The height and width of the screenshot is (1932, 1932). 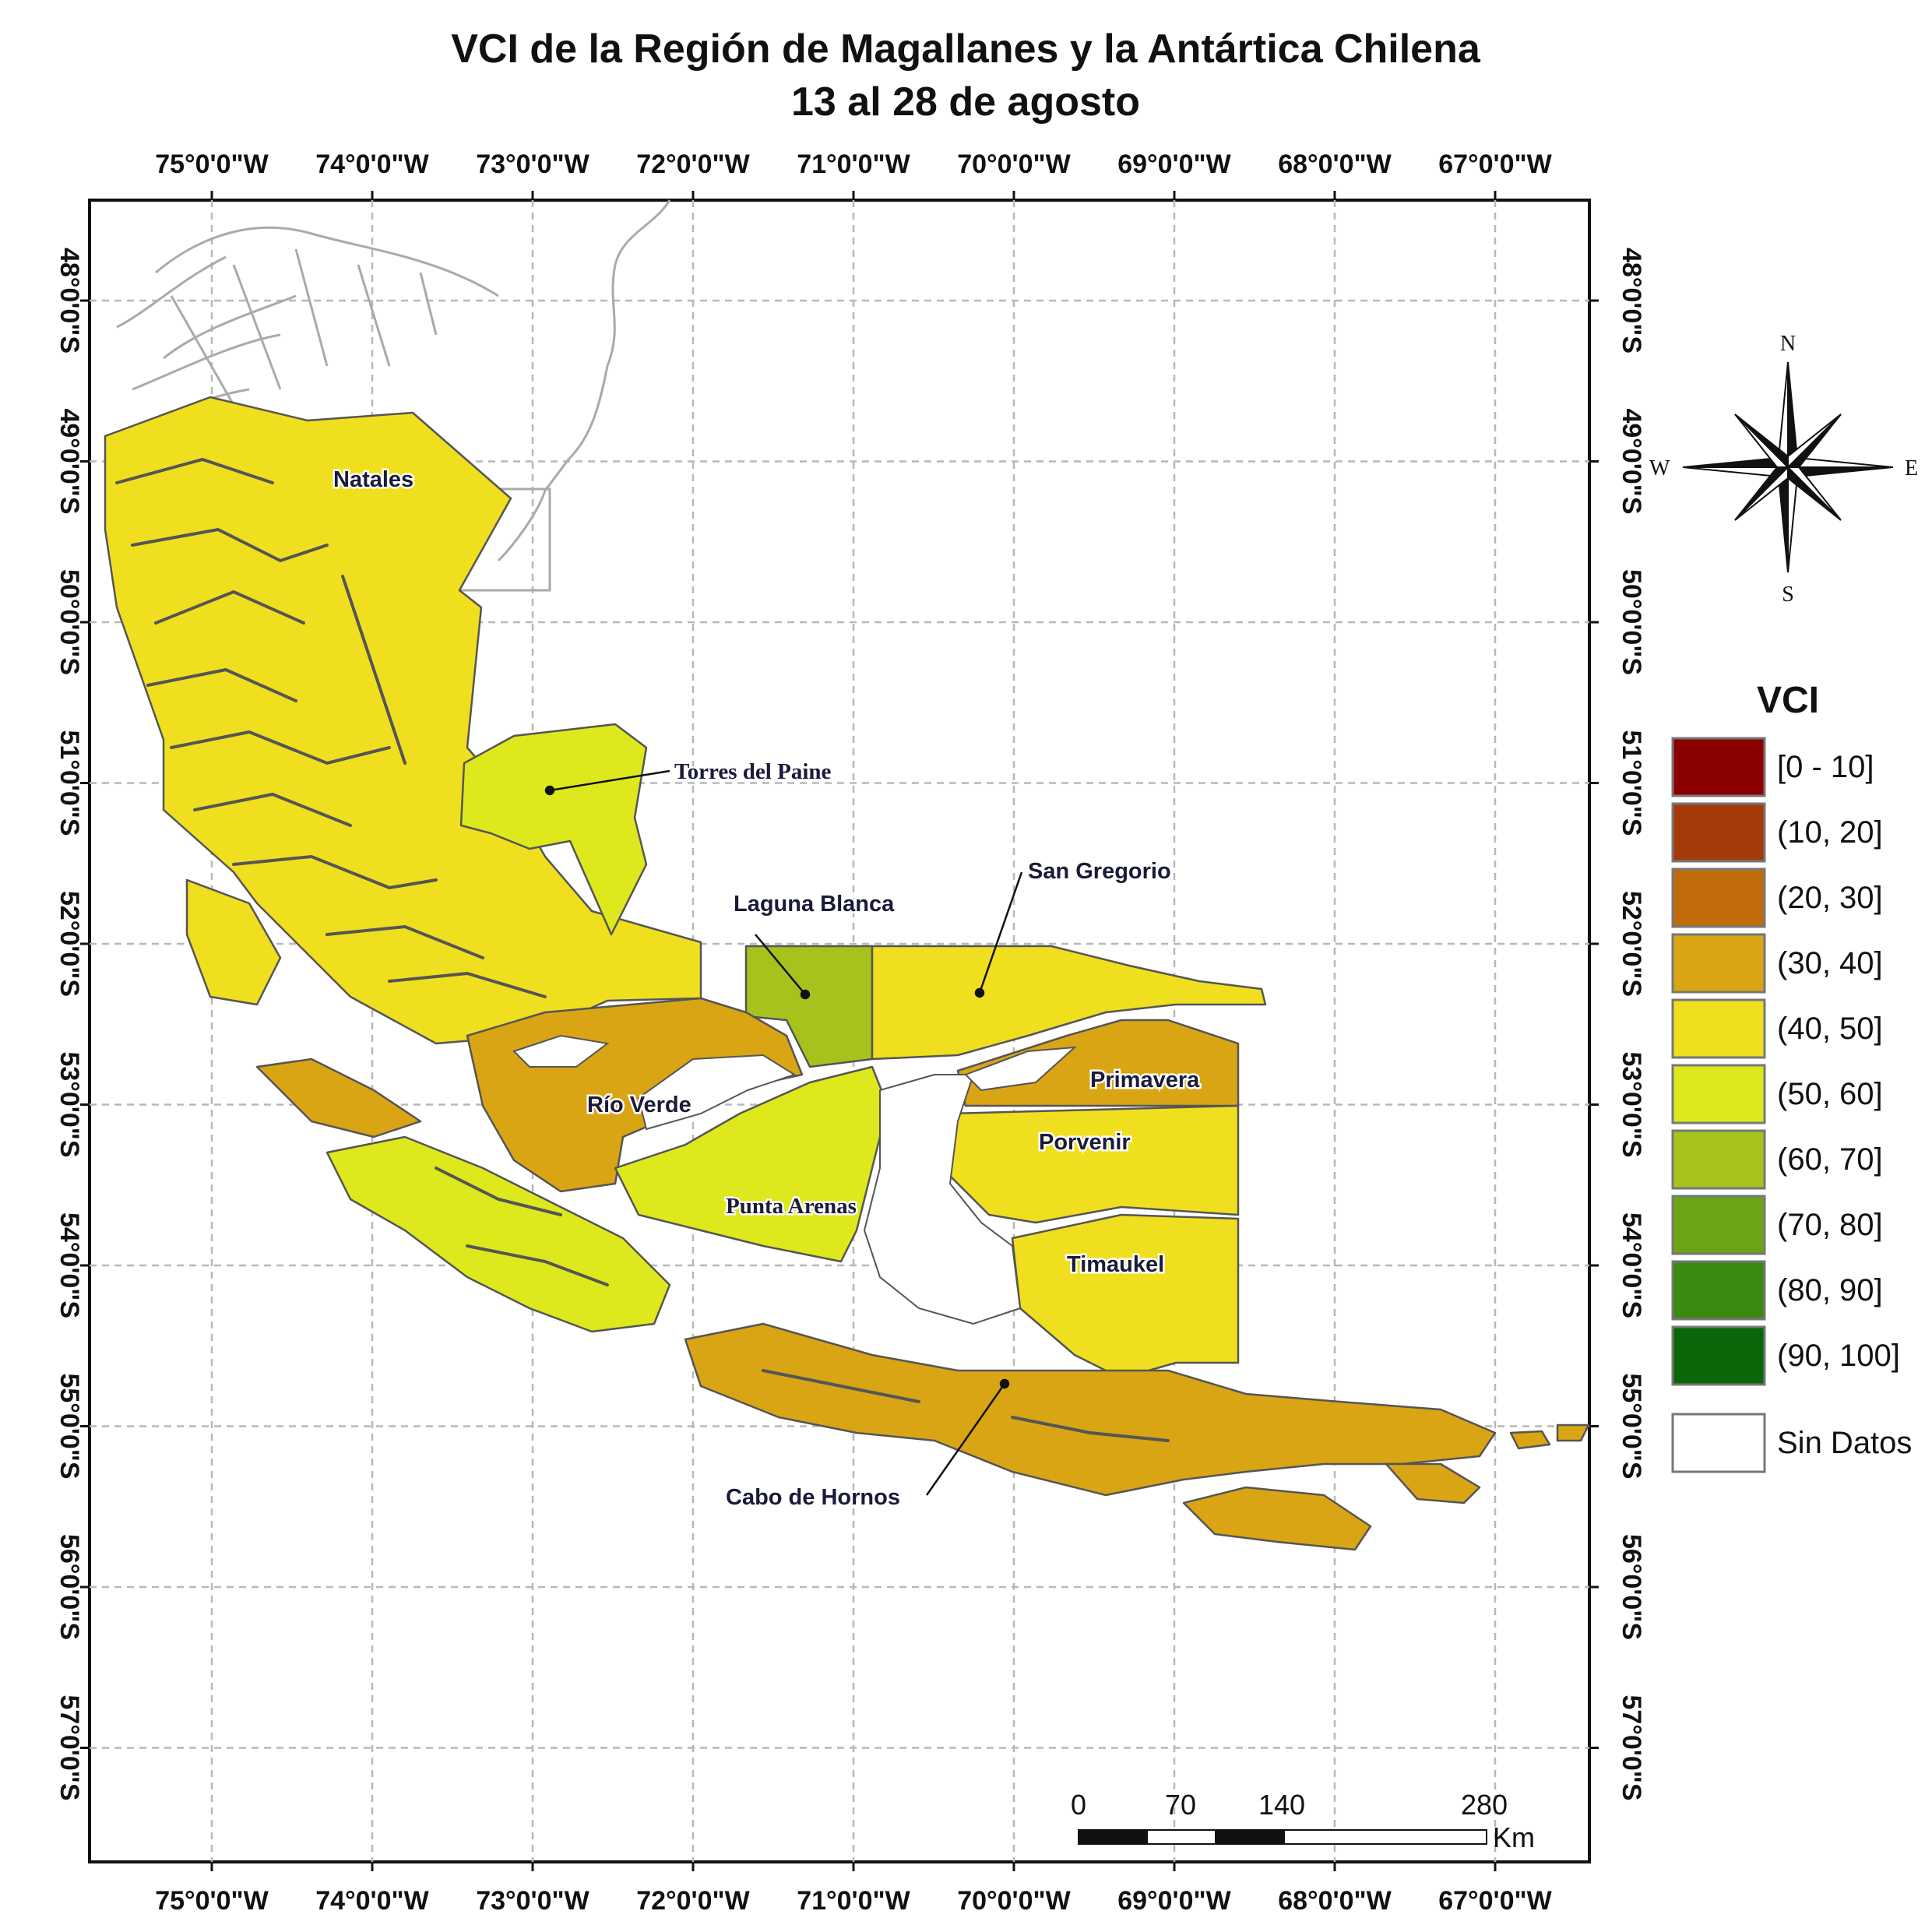 I want to click on context-outline, so click(x=393, y=395).